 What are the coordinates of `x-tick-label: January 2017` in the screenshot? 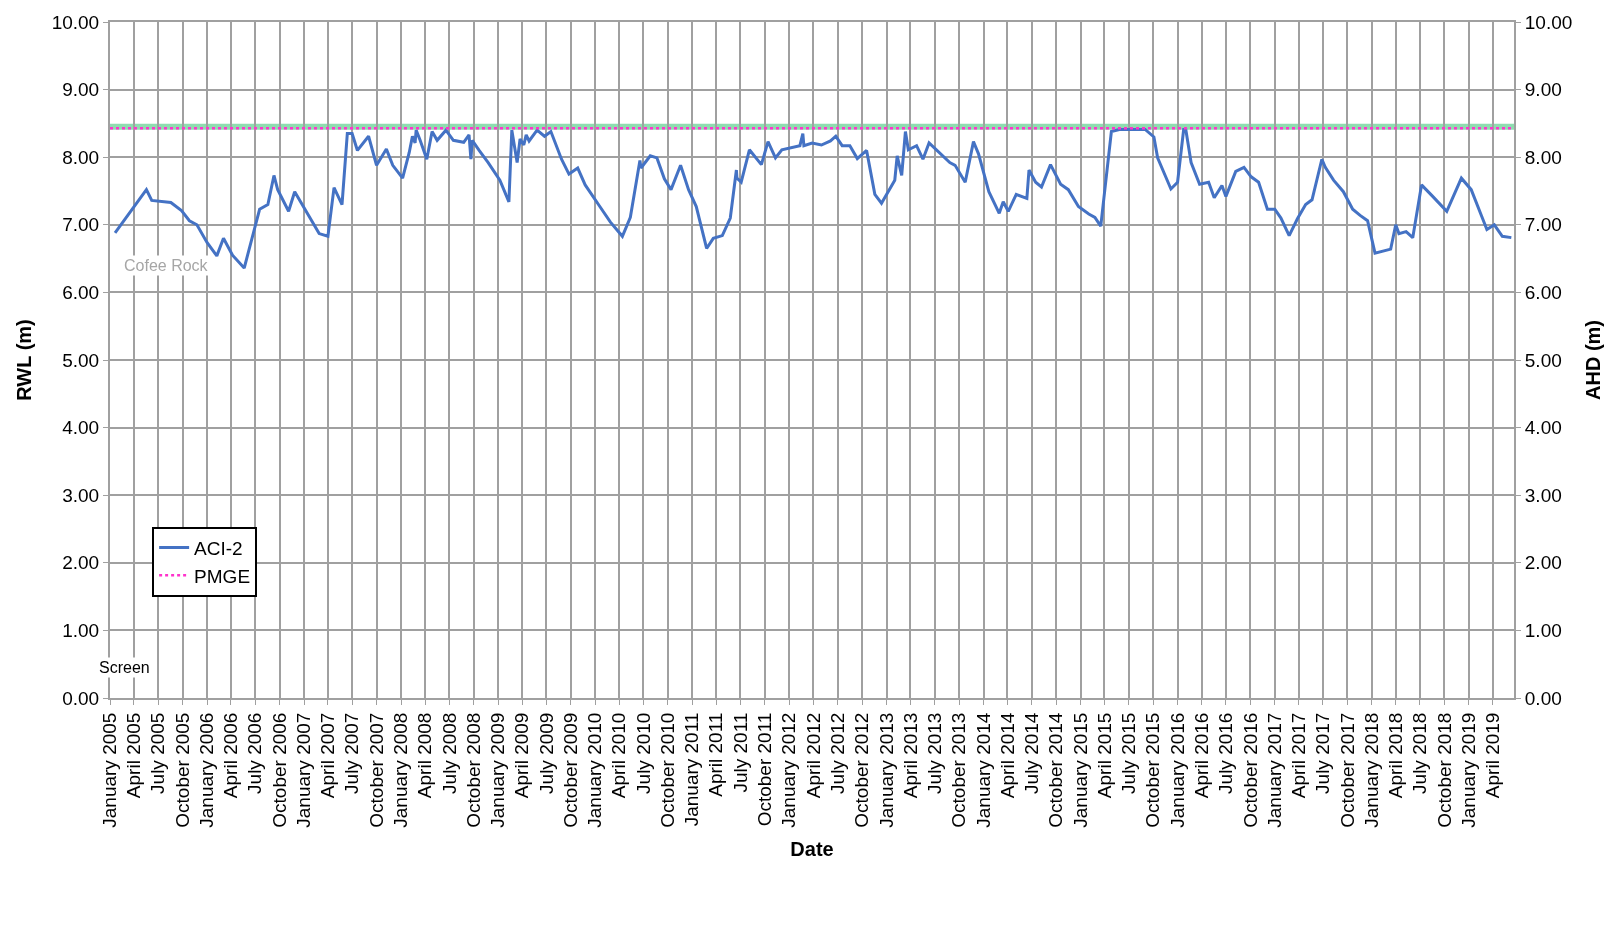 It's located at (1274, 770).